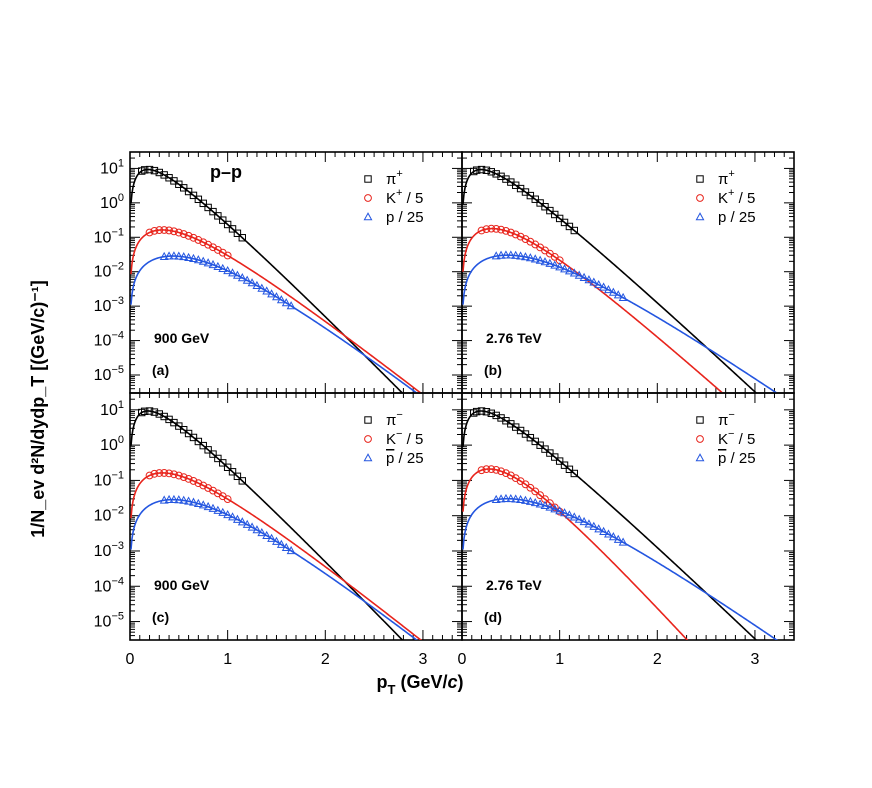 The image size is (872, 788). What do you see at coordinates (493, 617) in the screenshot?
I see `panel-label: (d)` at bounding box center [493, 617].